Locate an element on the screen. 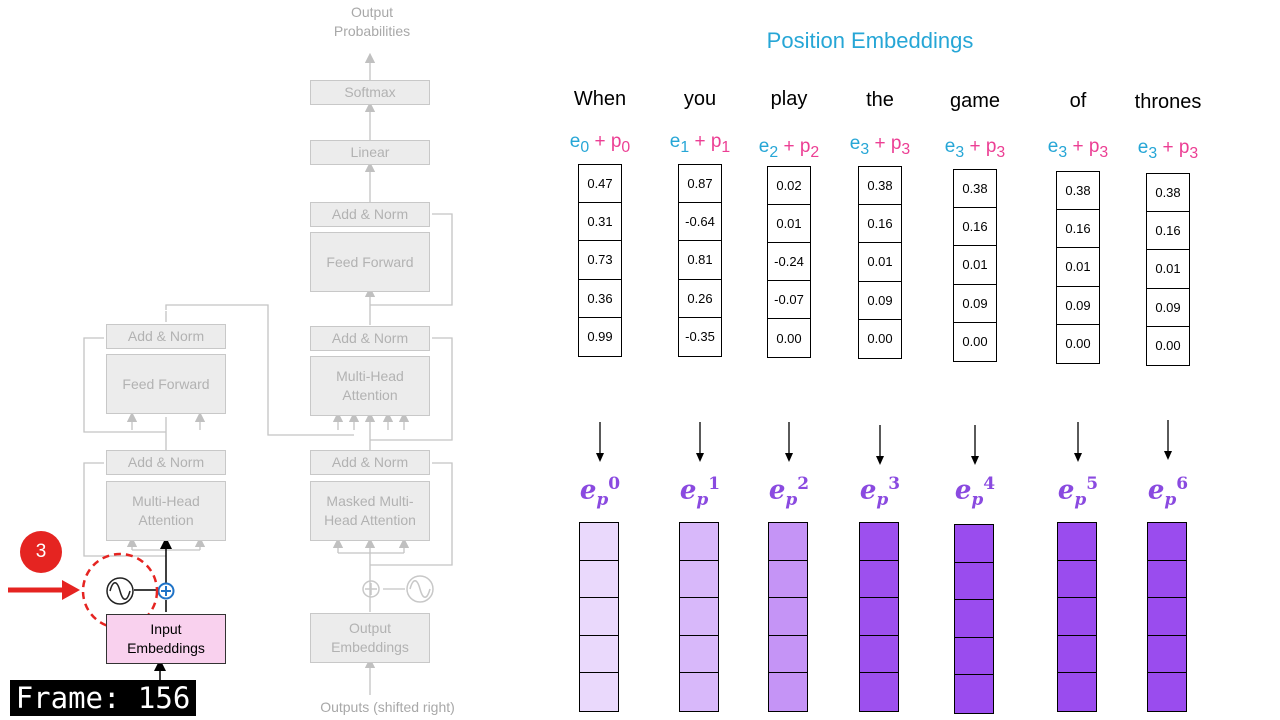 This screenshot has width=1280, height=720. decoder-multi-head-attention: Multi-Head Attention is located at coordinates (370, 386).